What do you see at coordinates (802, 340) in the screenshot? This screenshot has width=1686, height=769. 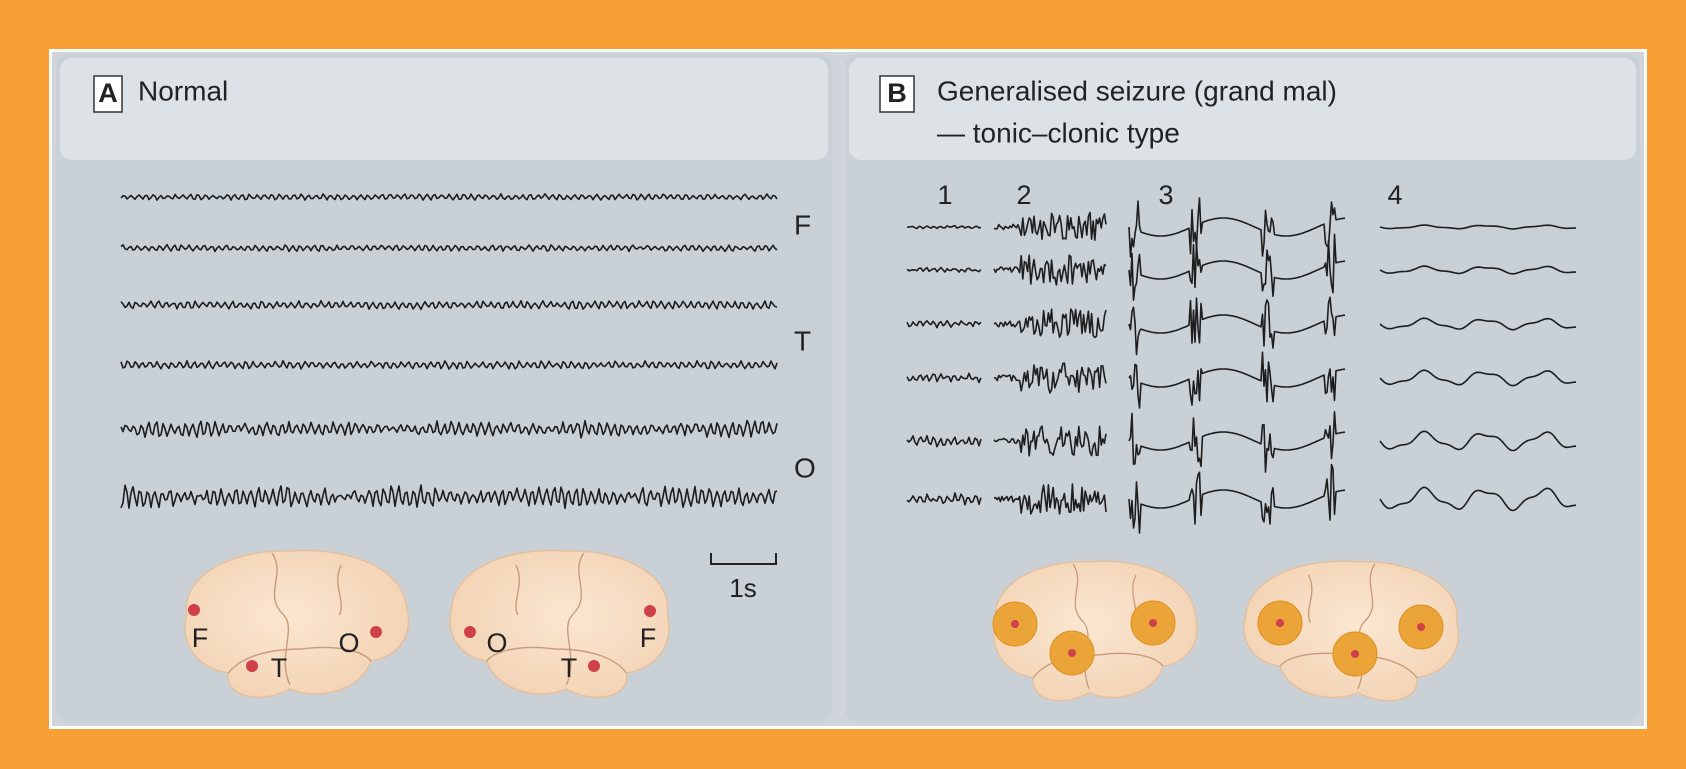 I see `channel-label: T` at bounding box center [802, 340].